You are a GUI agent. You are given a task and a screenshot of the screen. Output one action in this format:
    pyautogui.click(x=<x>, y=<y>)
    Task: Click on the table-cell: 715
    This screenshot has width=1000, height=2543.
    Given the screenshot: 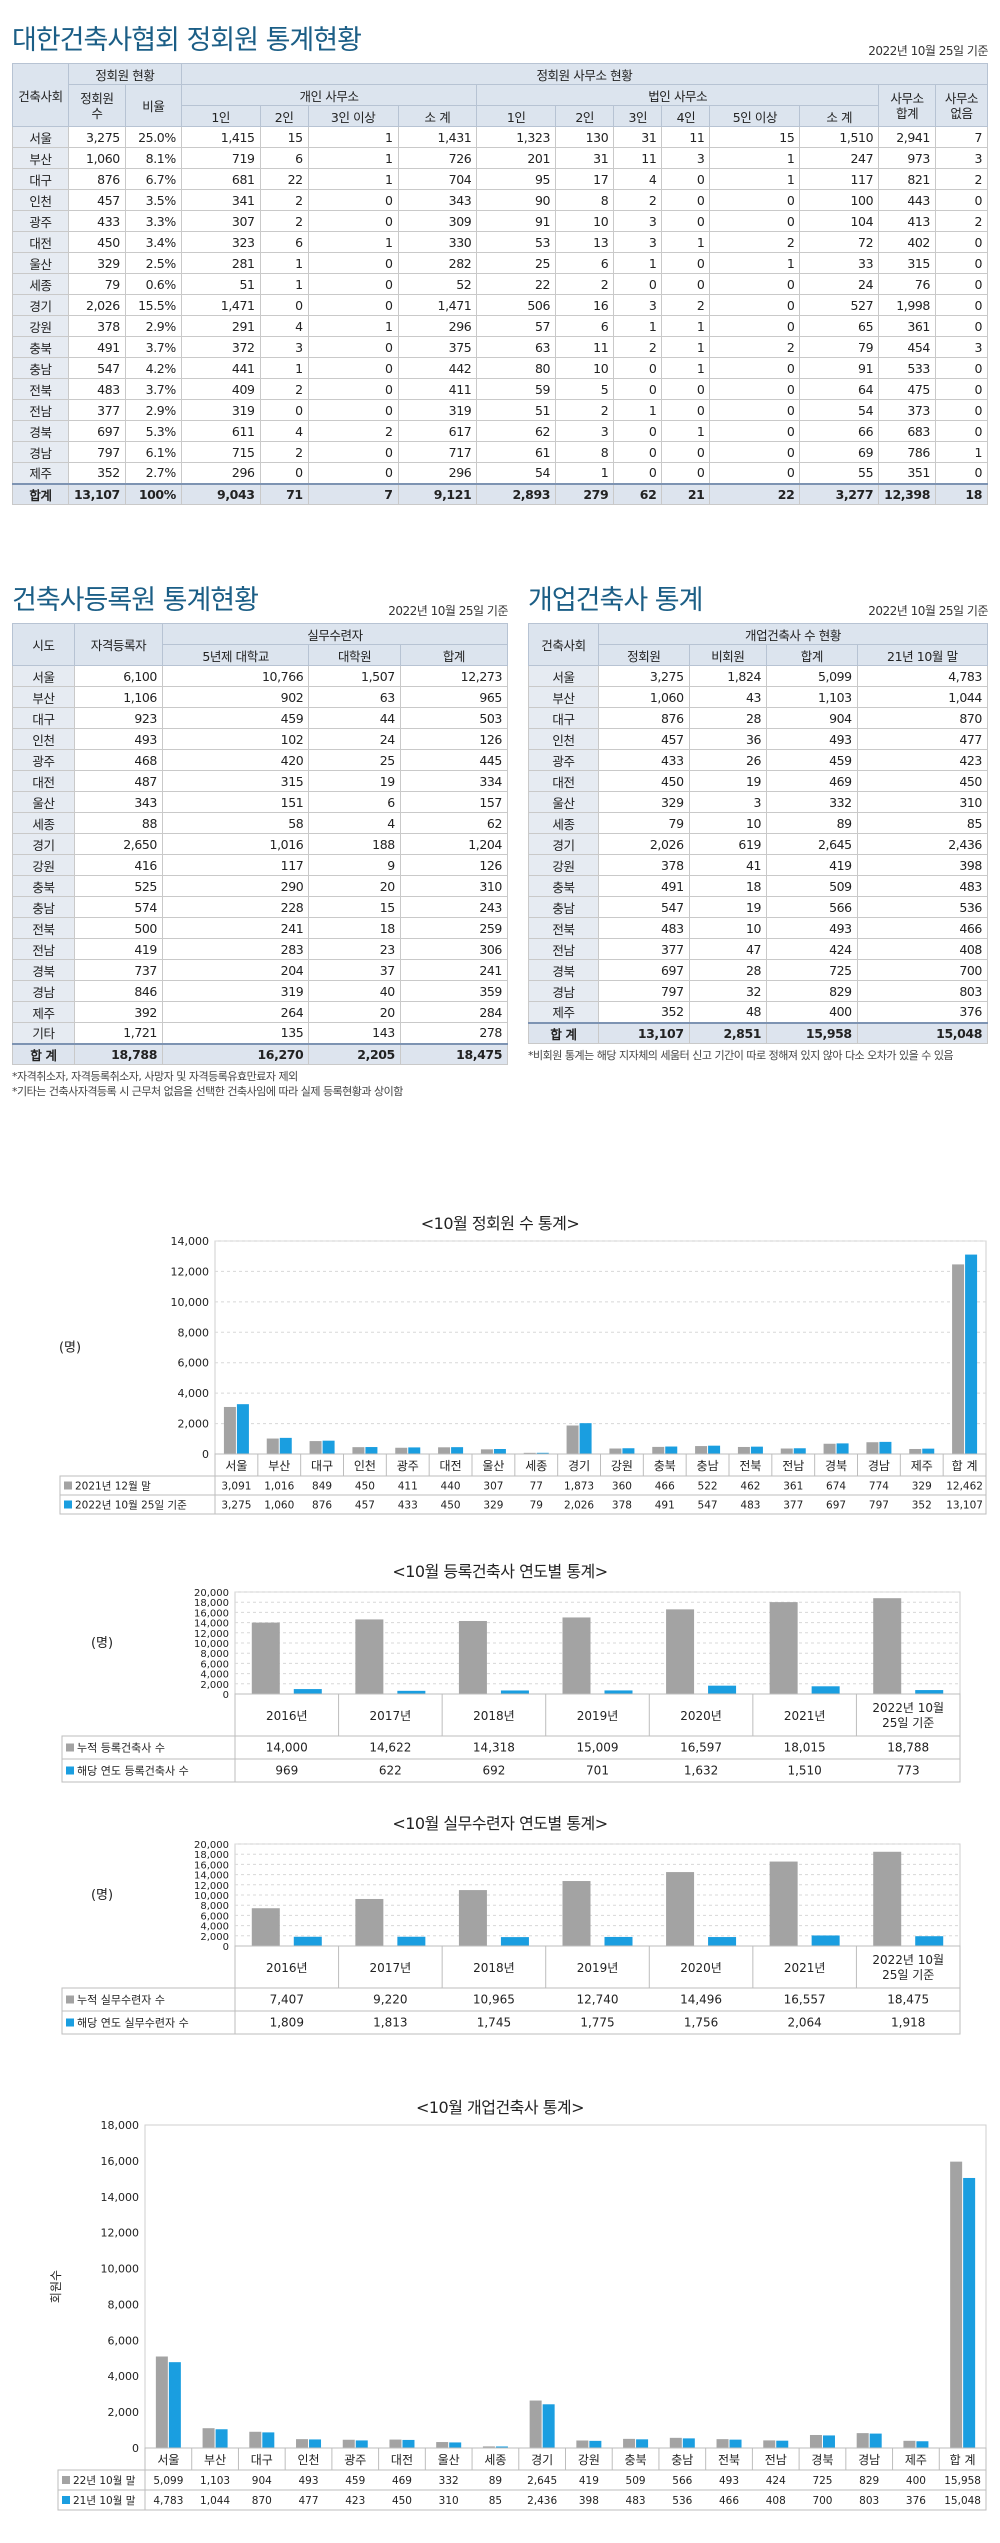 What is the action you would take?
    pyautogui.click(x=220, y=452)
    